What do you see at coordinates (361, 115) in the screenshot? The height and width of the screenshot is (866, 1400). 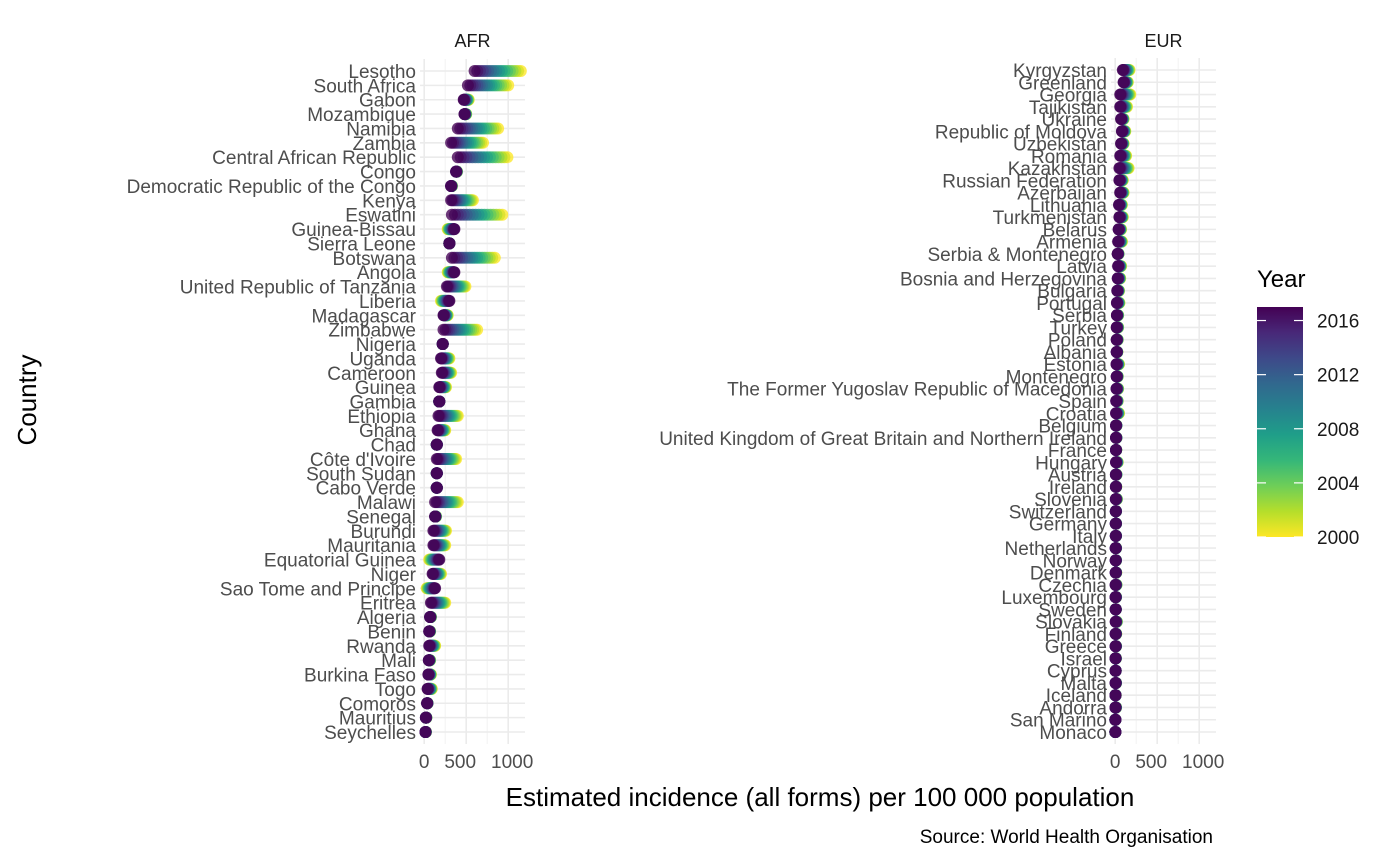 I see `country-label: Mozambique` at bounding box center [361, 115].